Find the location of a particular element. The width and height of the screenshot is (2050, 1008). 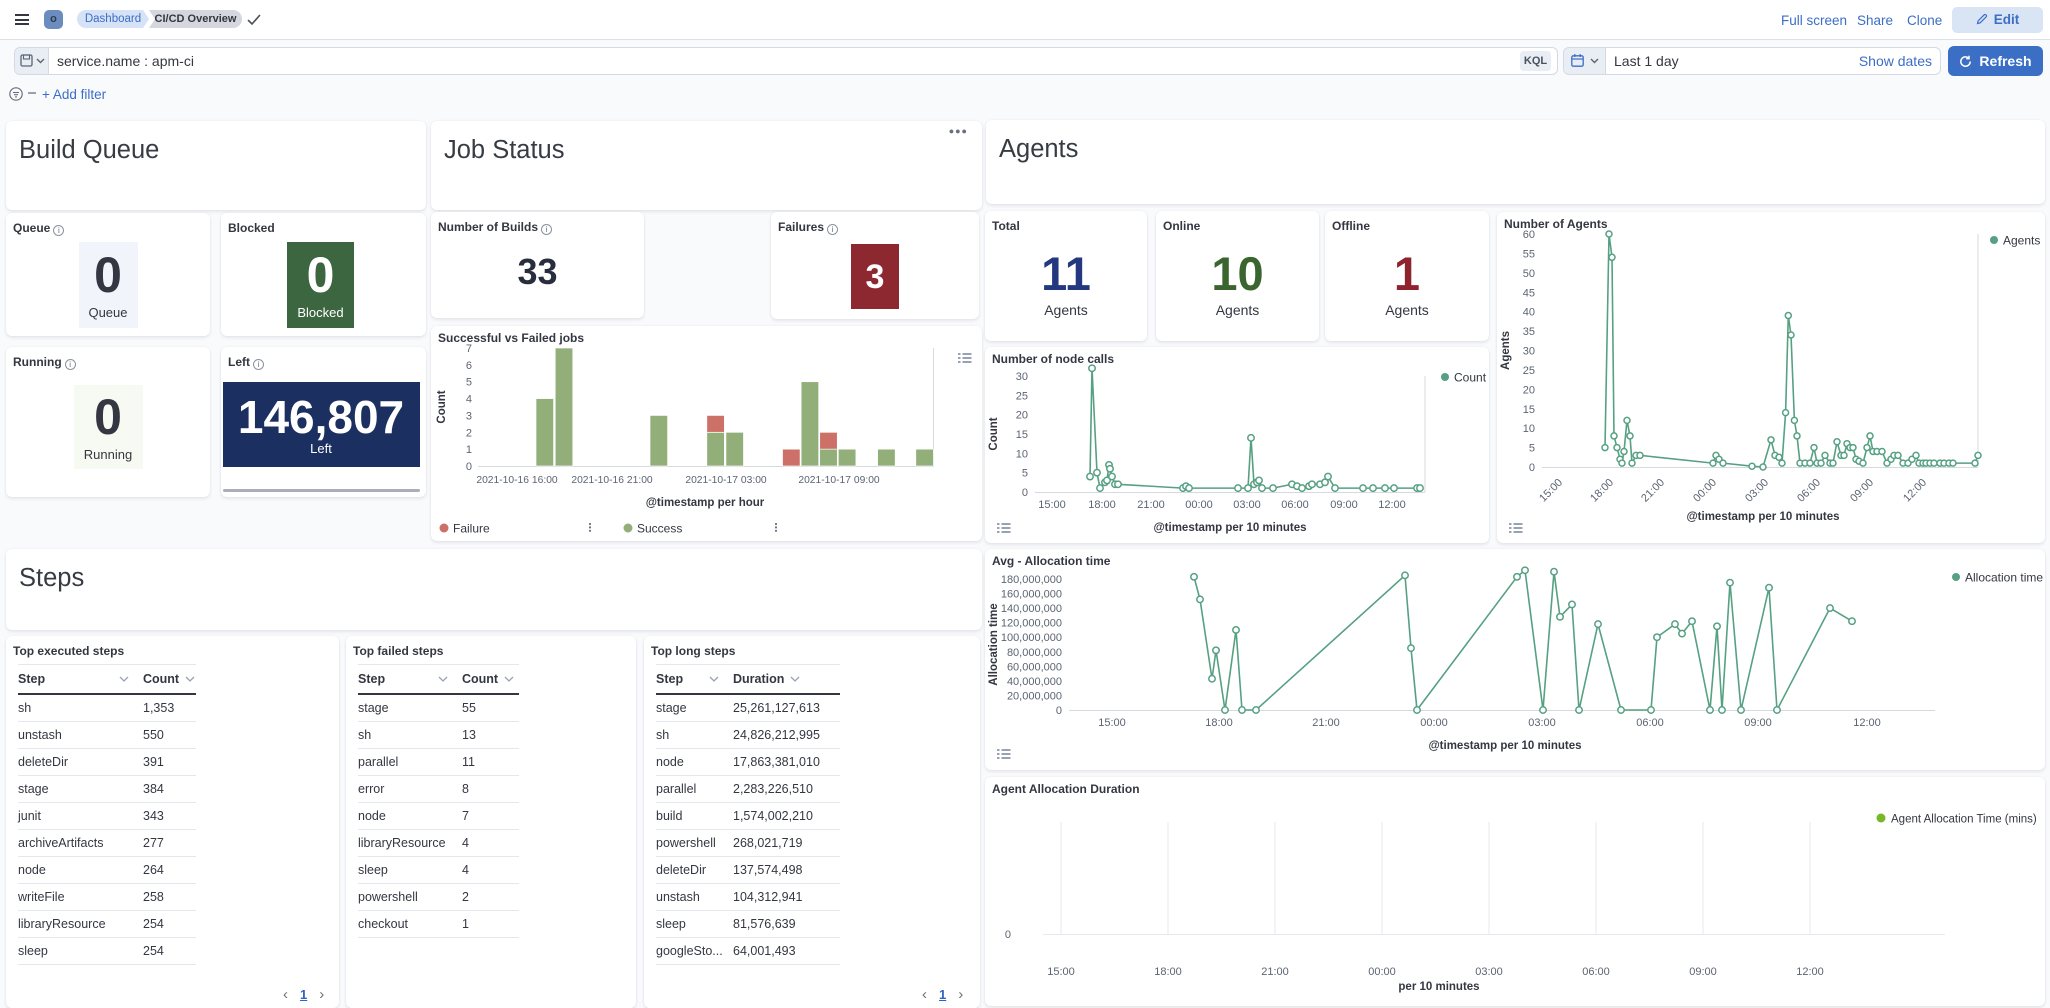

svg-text: 4 is located at coordinates (469, 400).